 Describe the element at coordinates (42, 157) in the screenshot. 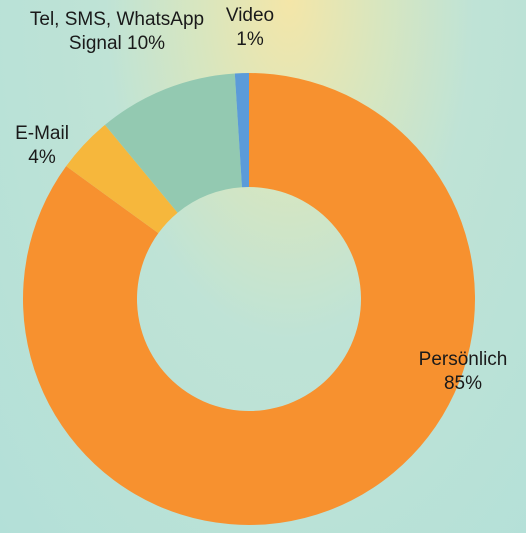

I see `value-label: 4%` at that location.